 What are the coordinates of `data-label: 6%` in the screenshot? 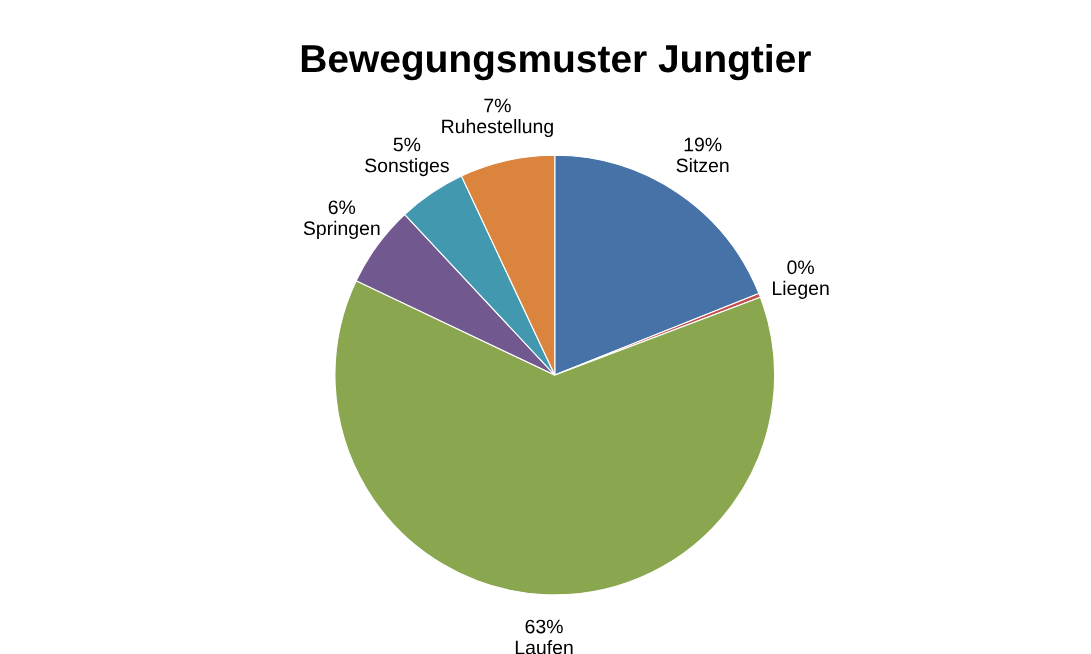 It's located at (342, 207).